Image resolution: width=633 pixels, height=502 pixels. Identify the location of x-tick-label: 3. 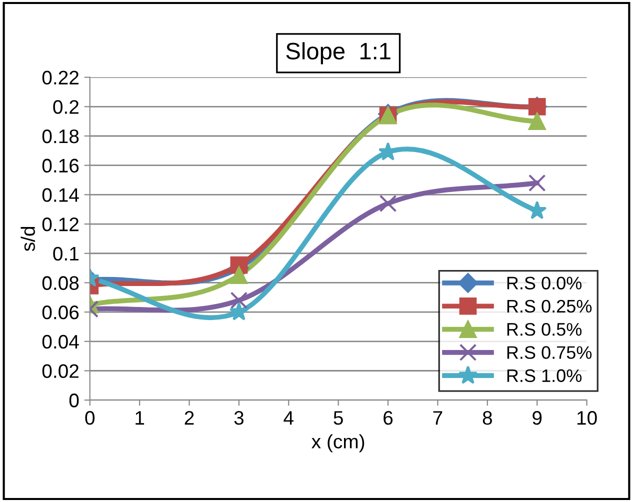
(239, 418).